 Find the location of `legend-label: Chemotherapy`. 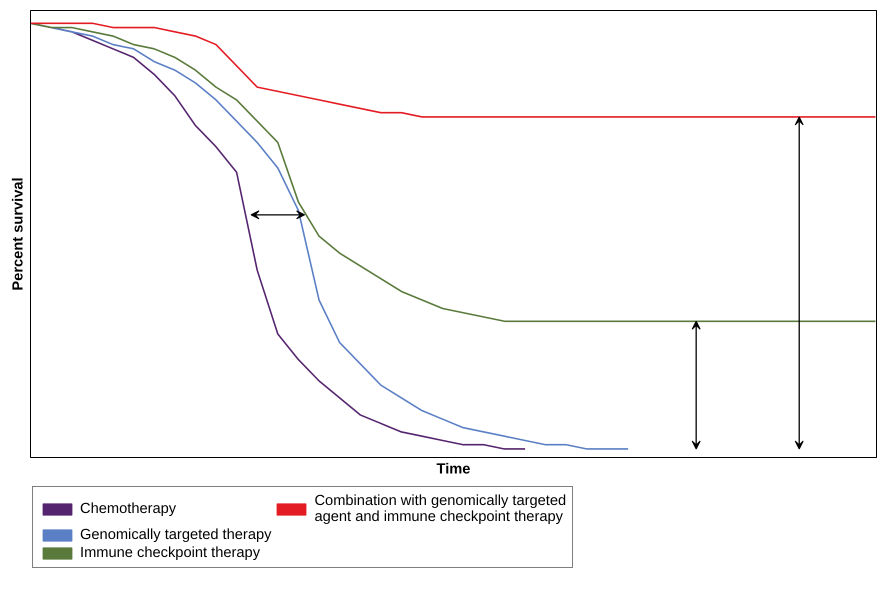

legend-label: Chemotherapy is located at coordinates (128, 509).